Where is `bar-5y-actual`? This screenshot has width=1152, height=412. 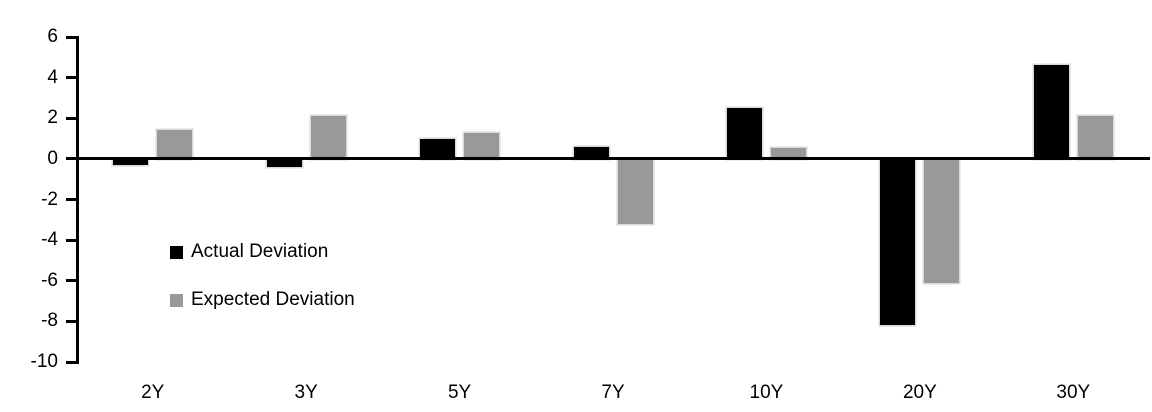
bar-5y-actual is located at coordinates (438, 148).